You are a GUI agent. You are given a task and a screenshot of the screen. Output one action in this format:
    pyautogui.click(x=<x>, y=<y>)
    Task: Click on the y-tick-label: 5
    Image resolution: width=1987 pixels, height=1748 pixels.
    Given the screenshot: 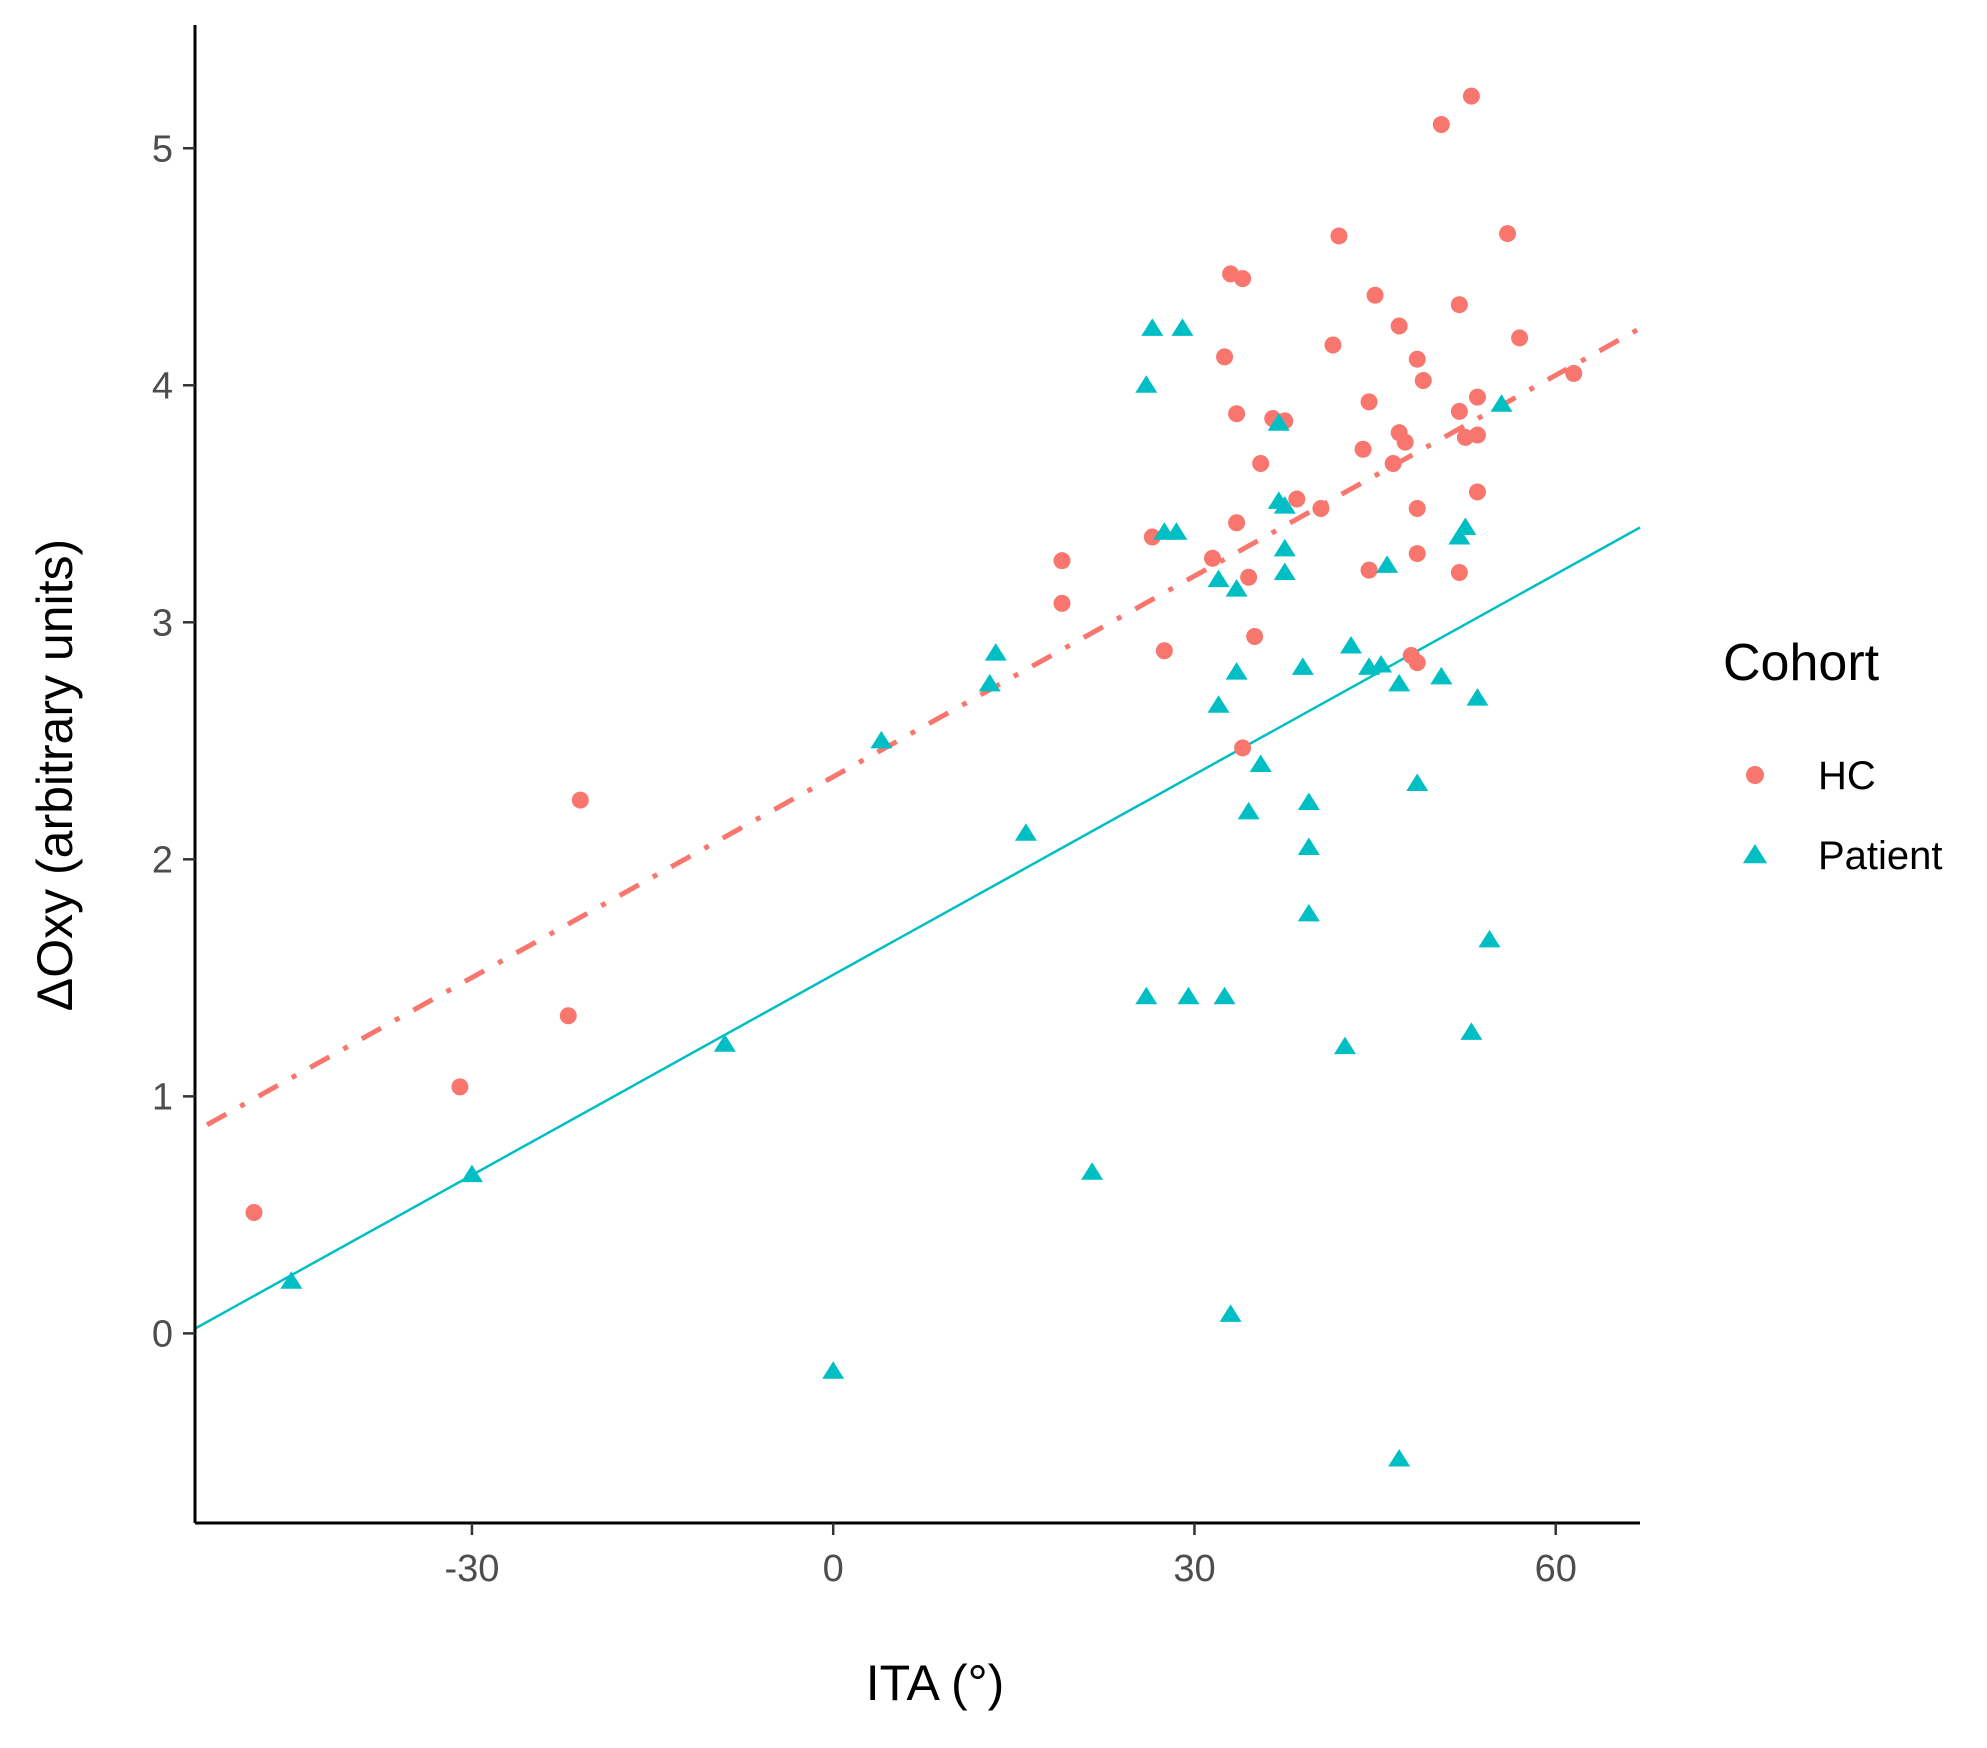 What is the action you would take?
    pyautogui.click(x=162, y=149)
    